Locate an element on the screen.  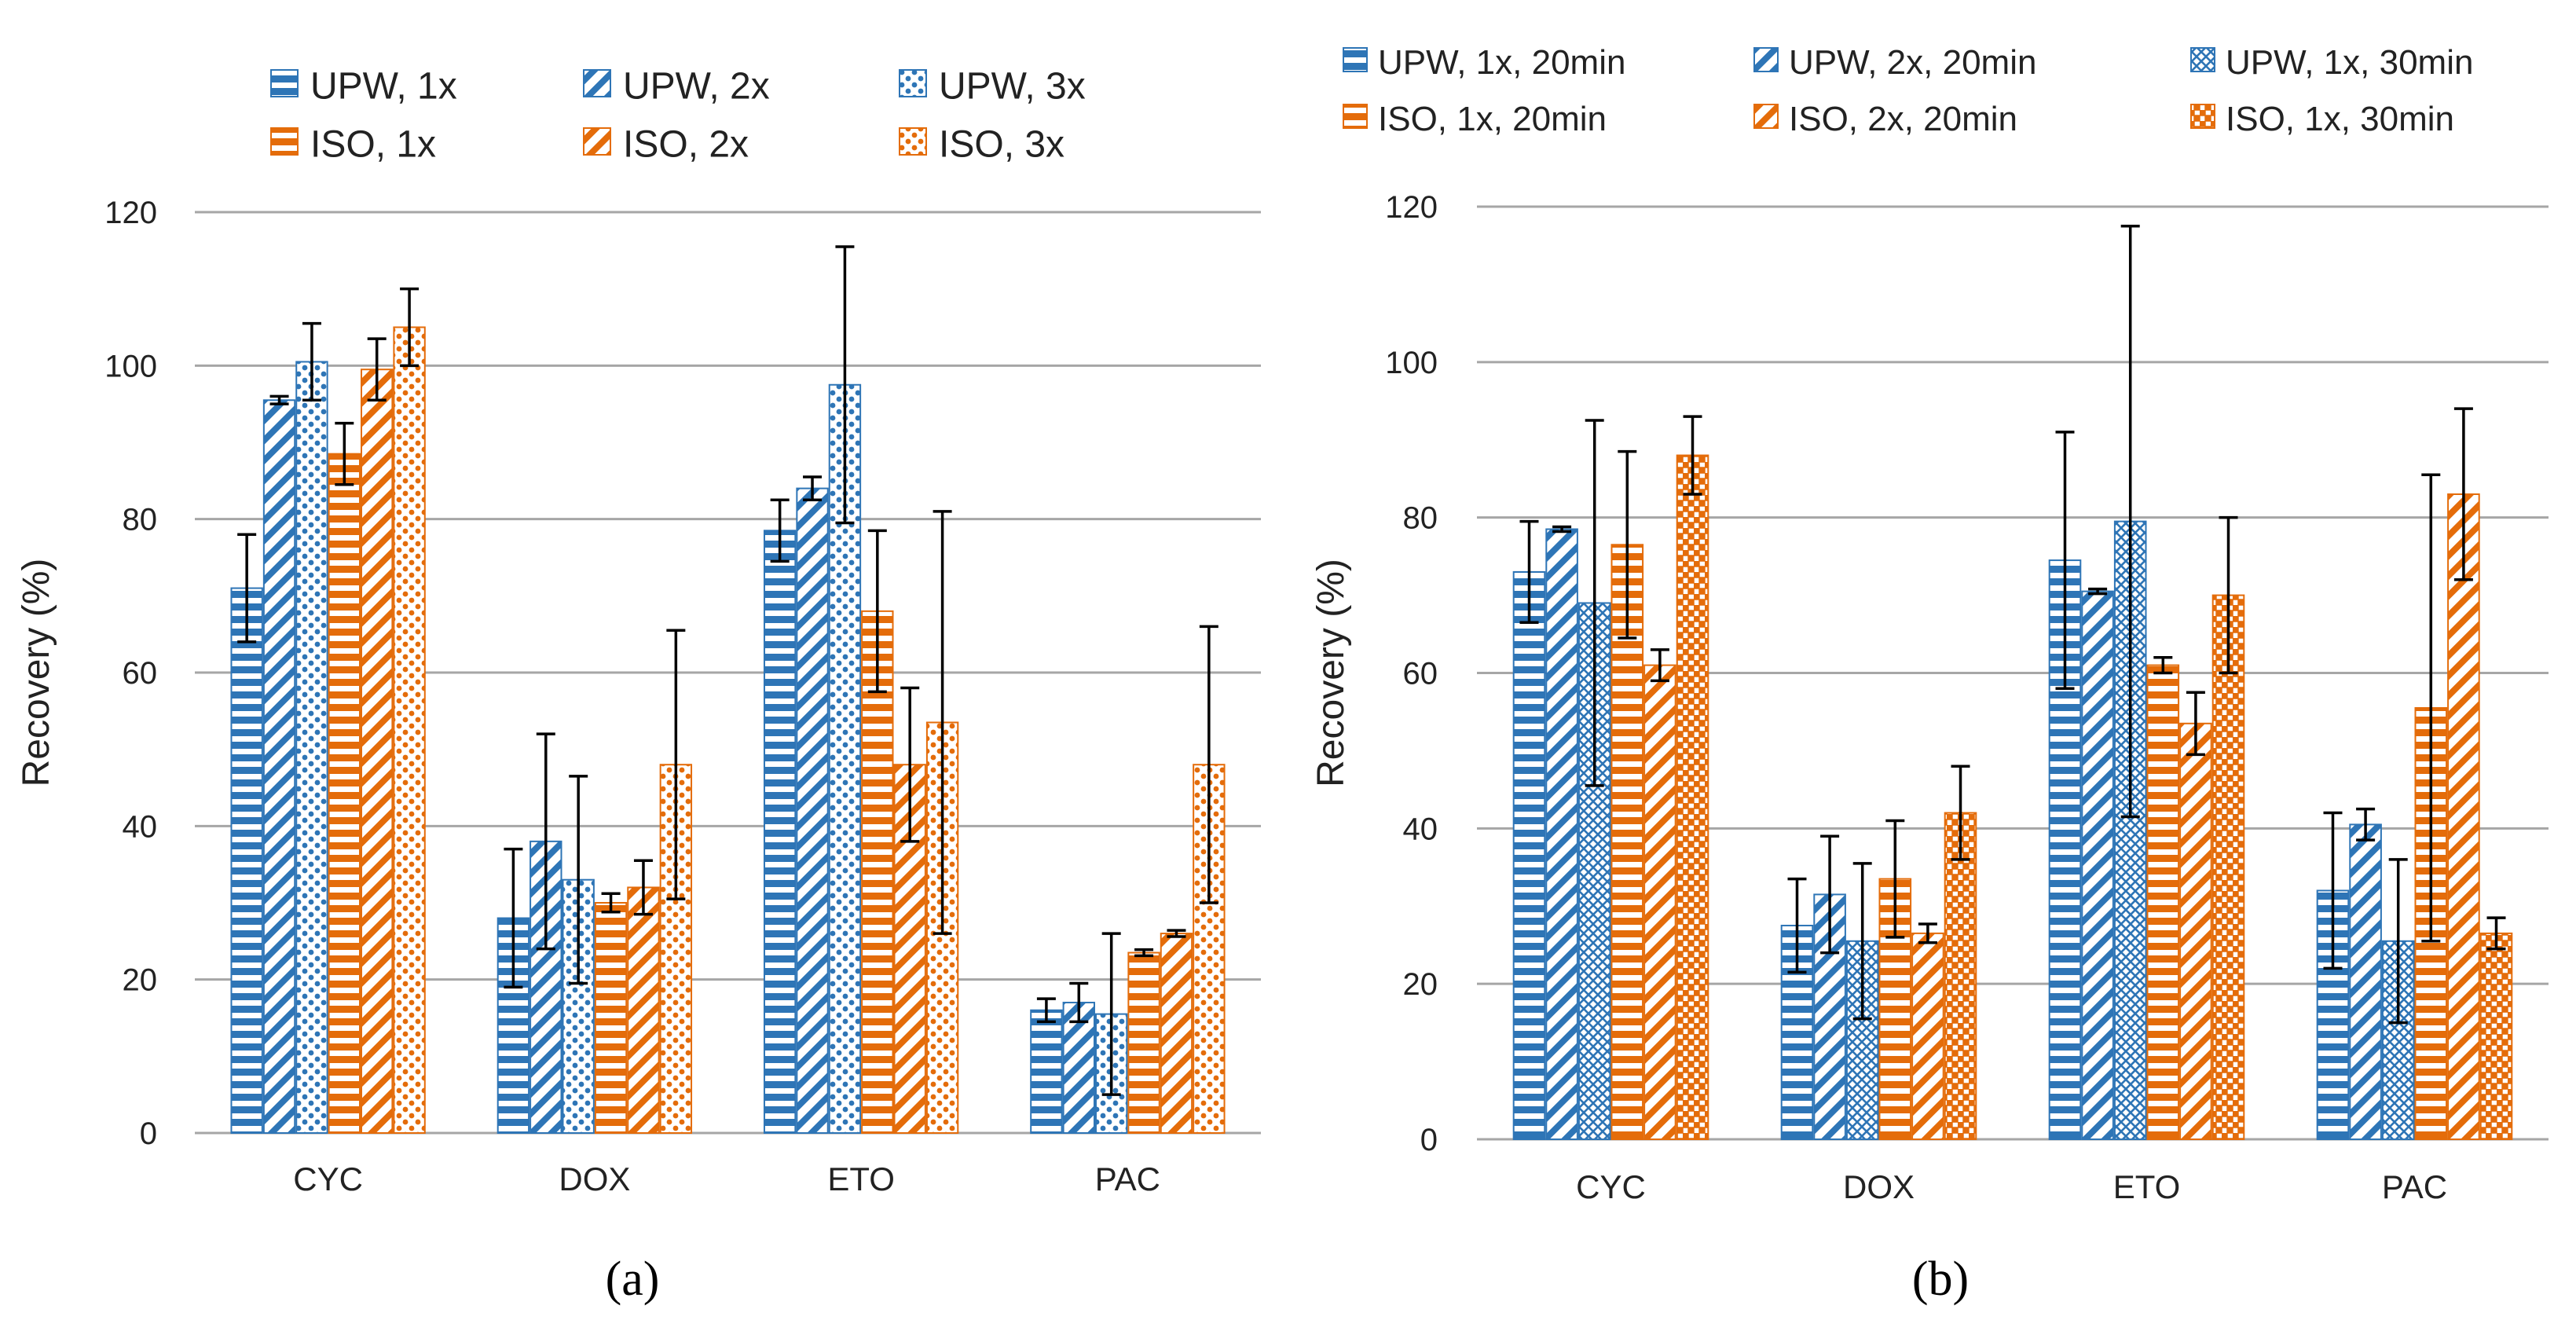
y-tick-label: 60 is located at coordinates (1420, 674).